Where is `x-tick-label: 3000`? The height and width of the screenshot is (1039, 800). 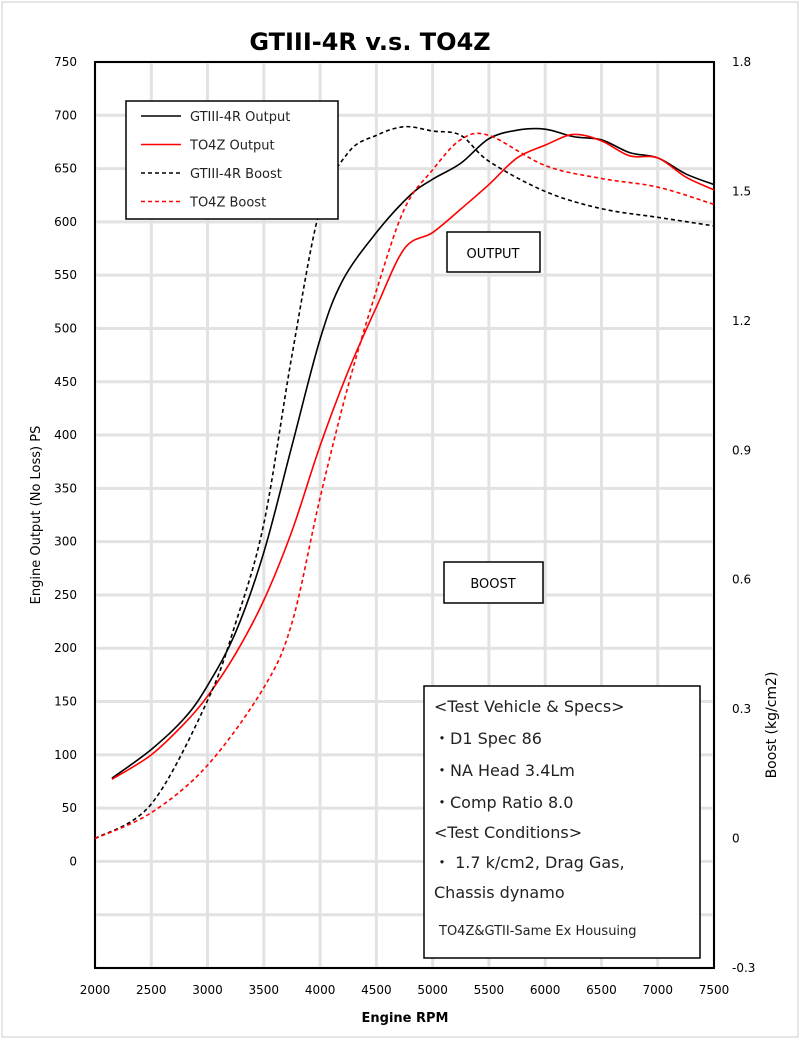
x-tick-label: 3000 is located at coordinates (207, 990).